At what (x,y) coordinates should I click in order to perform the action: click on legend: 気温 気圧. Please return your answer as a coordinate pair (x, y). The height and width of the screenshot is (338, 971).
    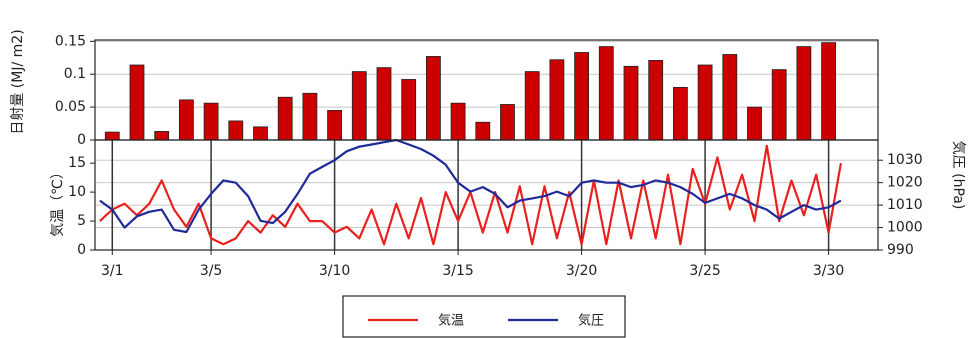
    Looking at the image, I should click on (484, 316).